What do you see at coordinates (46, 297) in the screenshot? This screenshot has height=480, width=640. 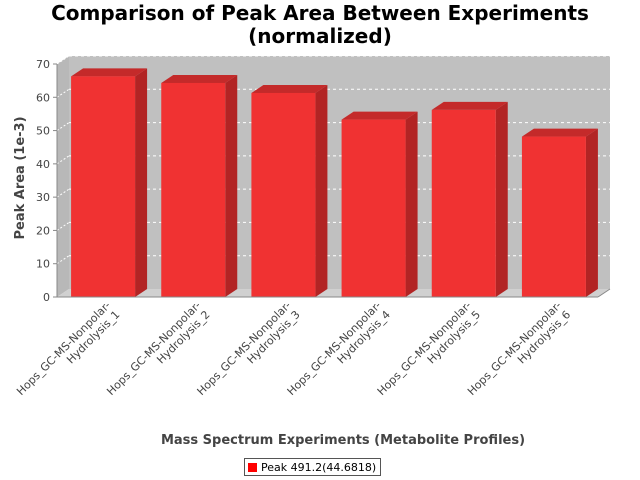 I see `y-tick-label: 0` at bounding box center [46, 297].